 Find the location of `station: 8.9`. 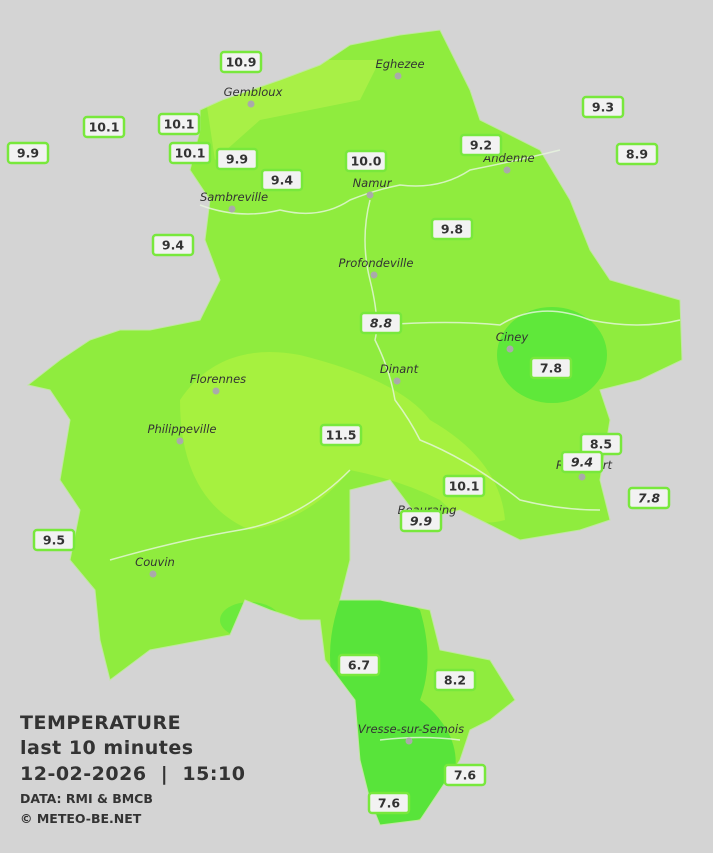

station: 8.9 is located at coordinates (637, 154).